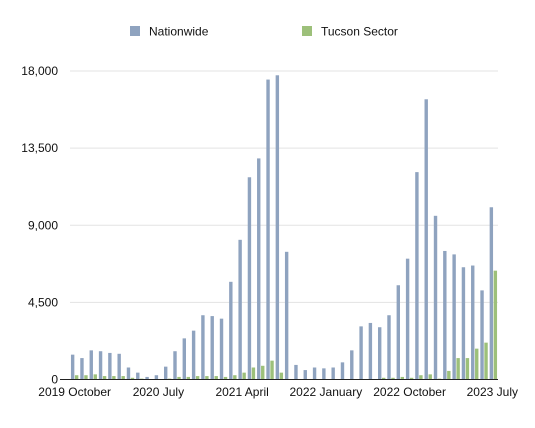 This screenshot has height=428, width=535. Describe the element at coordinates (39, 71) in the screenshot. I see `y-tick-label: 18,000` at that location.